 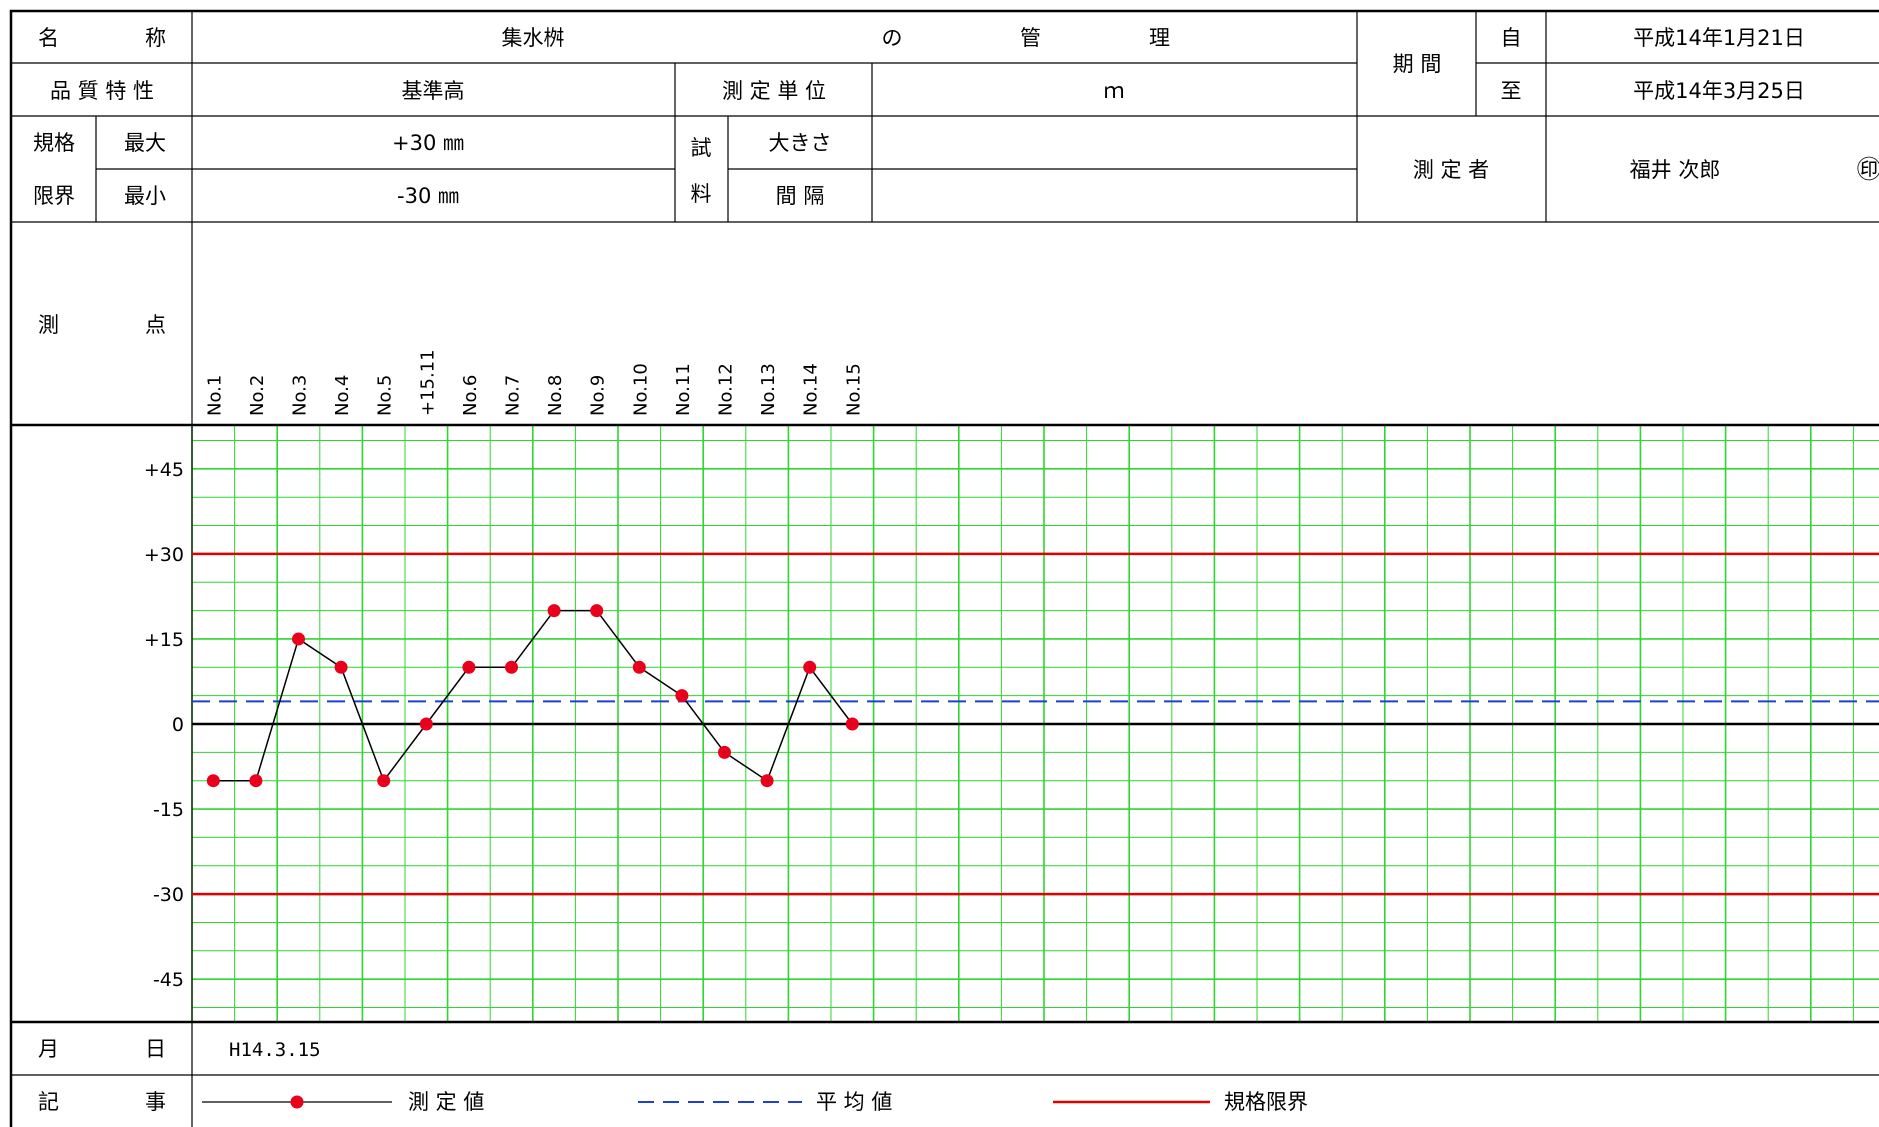 I want to click on name-label: 名 称, so click(x=102, y=38).